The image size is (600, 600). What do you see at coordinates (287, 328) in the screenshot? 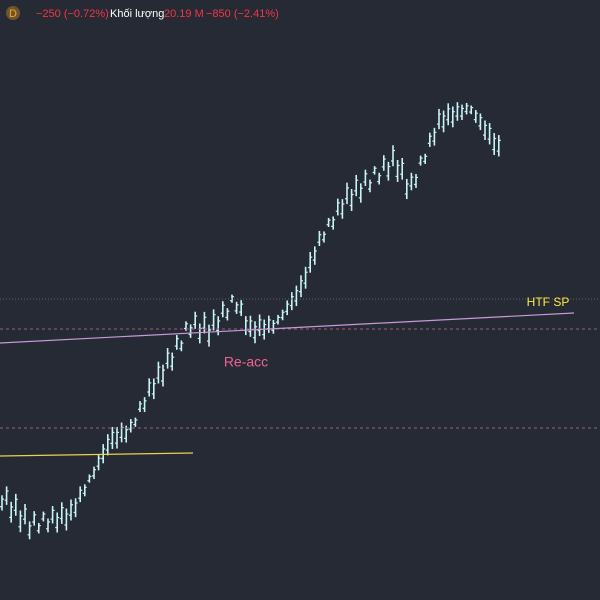
I see `trend-line` at bounding box center [287, 328].